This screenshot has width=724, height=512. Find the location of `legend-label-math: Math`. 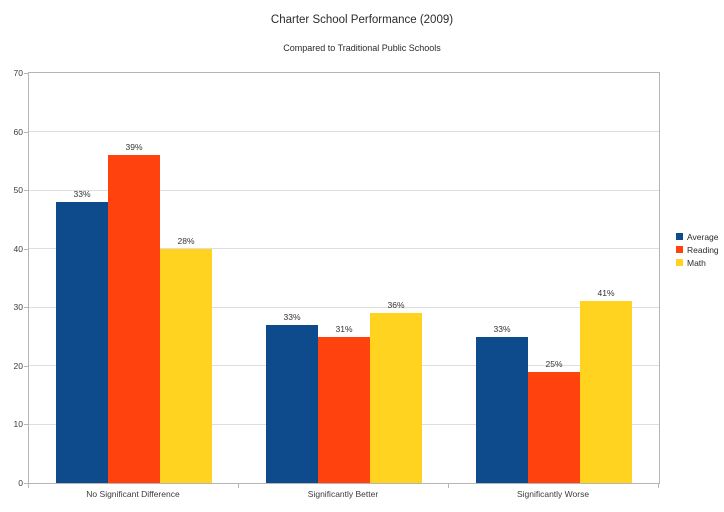

legend-label-math: Math is located at coordinates (696, 262).